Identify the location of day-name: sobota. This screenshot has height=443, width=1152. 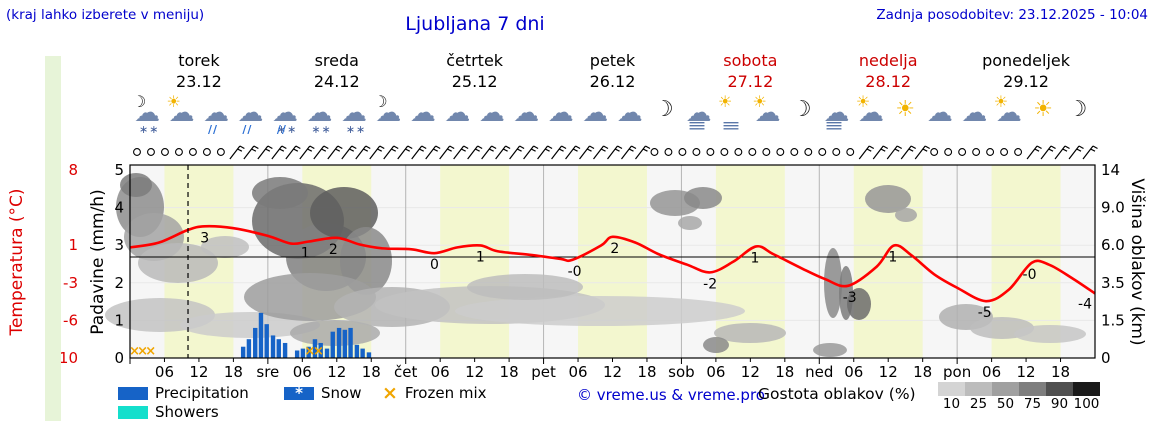
(750, 60).